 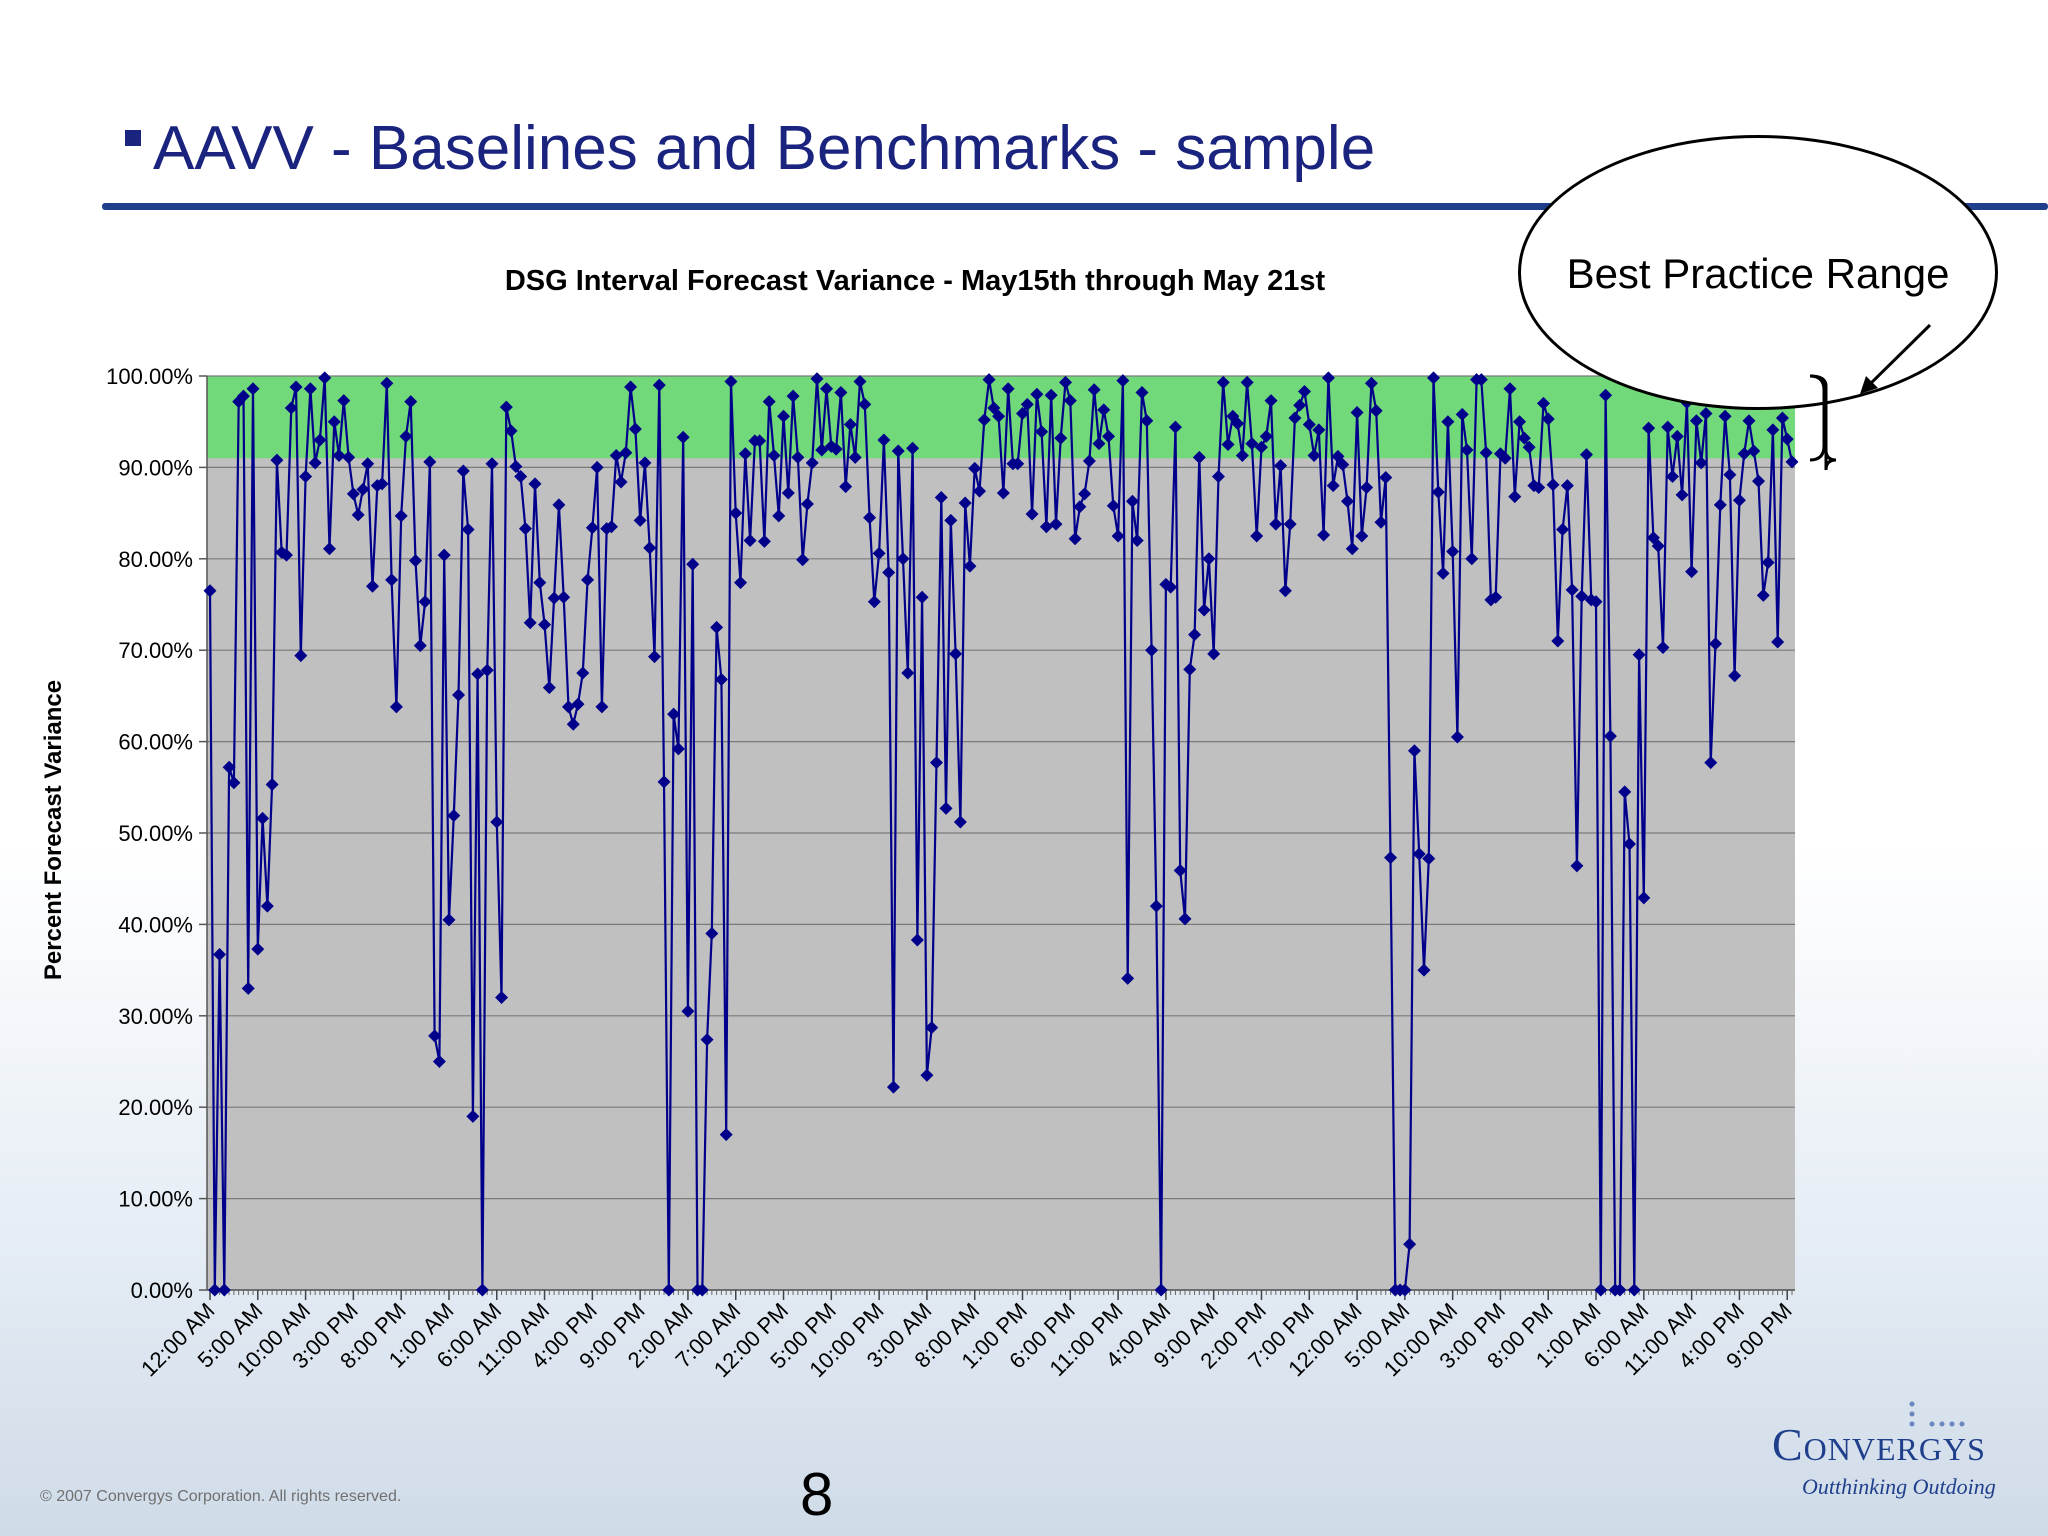 I want to click on y-tick-label: 60.00%, so click(x=155, y=742).